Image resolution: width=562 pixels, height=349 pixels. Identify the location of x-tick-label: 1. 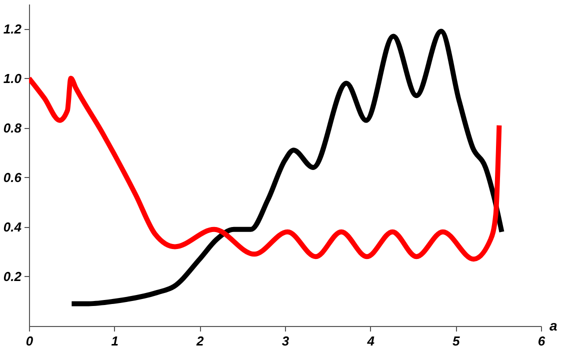
(114, 341).